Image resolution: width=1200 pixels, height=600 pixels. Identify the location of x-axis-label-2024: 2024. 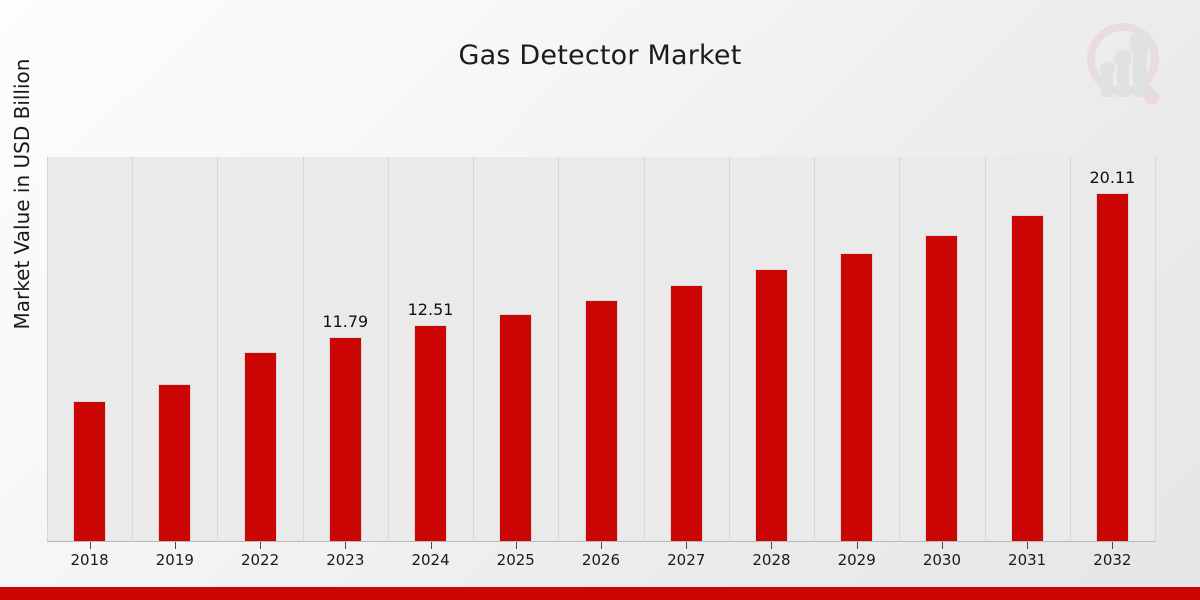
(430, 560).